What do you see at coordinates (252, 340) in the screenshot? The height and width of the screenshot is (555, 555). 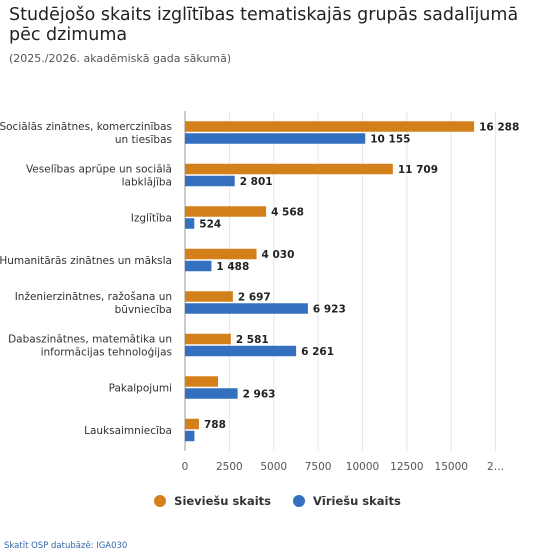 I see `value-label-female: 2 581` at bounding box center [252, 340].